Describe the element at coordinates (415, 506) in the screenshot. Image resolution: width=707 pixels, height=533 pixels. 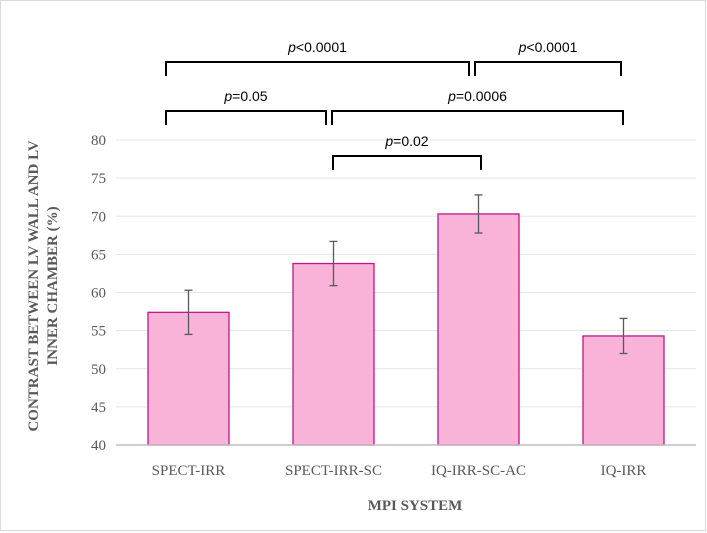
I see `x-axis-title: MPI SYSTEM` at that location.